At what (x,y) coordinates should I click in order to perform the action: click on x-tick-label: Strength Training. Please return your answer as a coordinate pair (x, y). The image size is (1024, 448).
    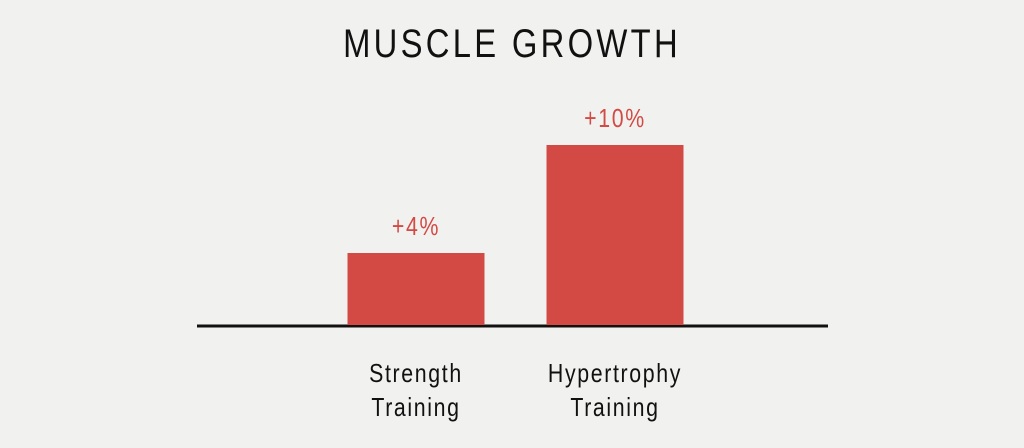
    Looking at the image, I should click on (416, 390).